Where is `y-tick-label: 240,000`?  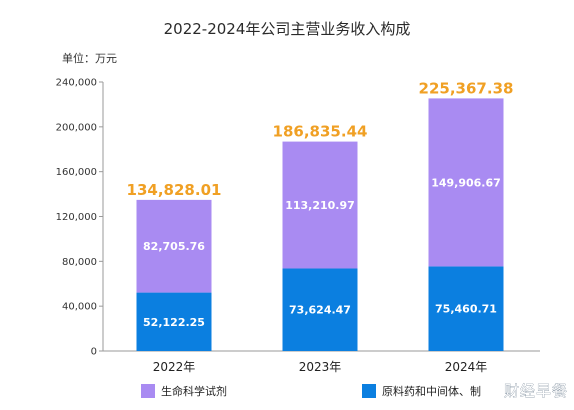
y-tick-label: 240,000 is located at coordinates (76, 83).